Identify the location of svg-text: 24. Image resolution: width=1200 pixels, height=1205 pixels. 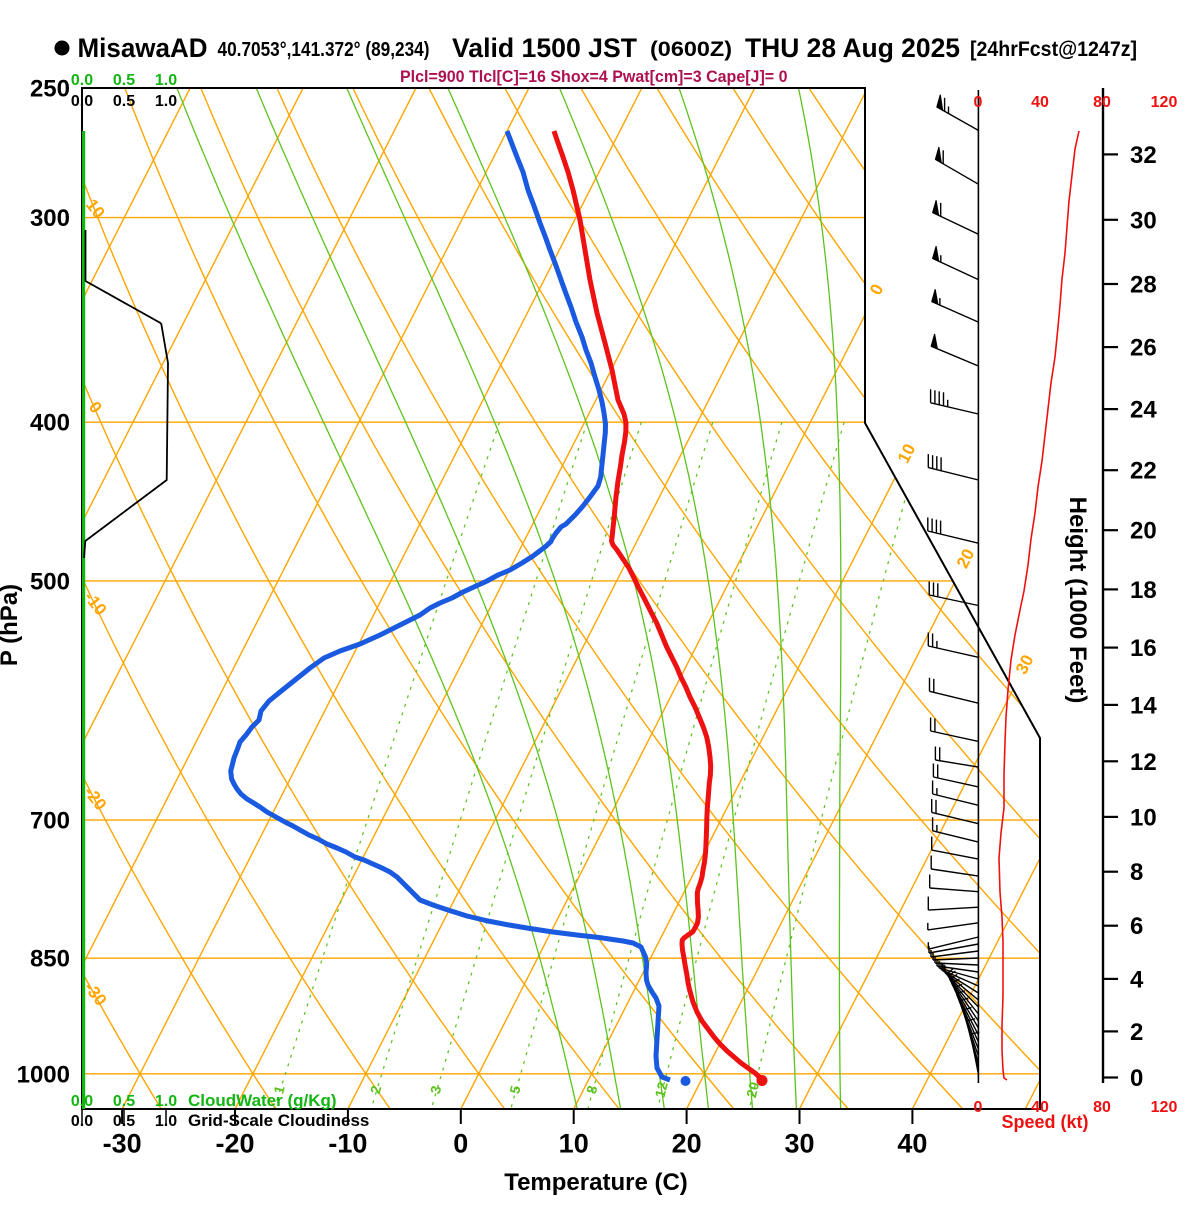
(1143, 410).